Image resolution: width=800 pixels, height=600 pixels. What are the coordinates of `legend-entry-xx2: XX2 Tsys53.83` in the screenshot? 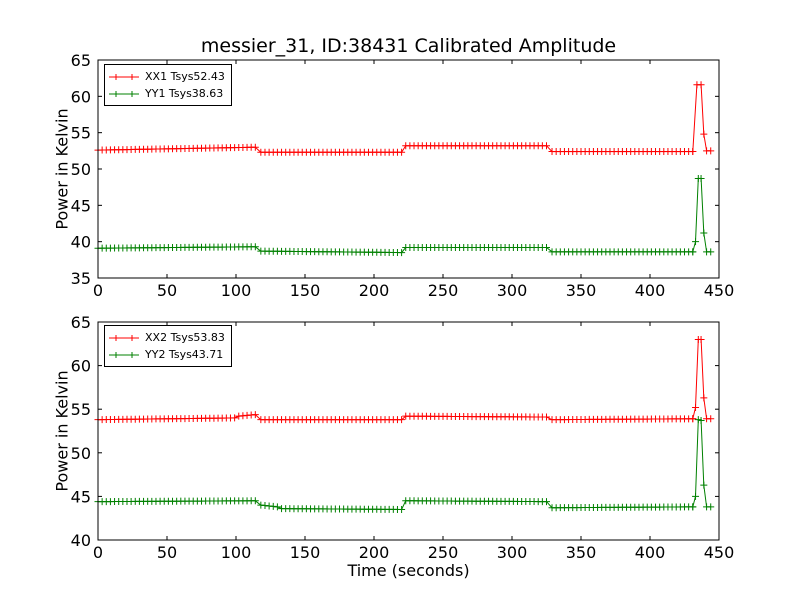 It's located at (167, 337).